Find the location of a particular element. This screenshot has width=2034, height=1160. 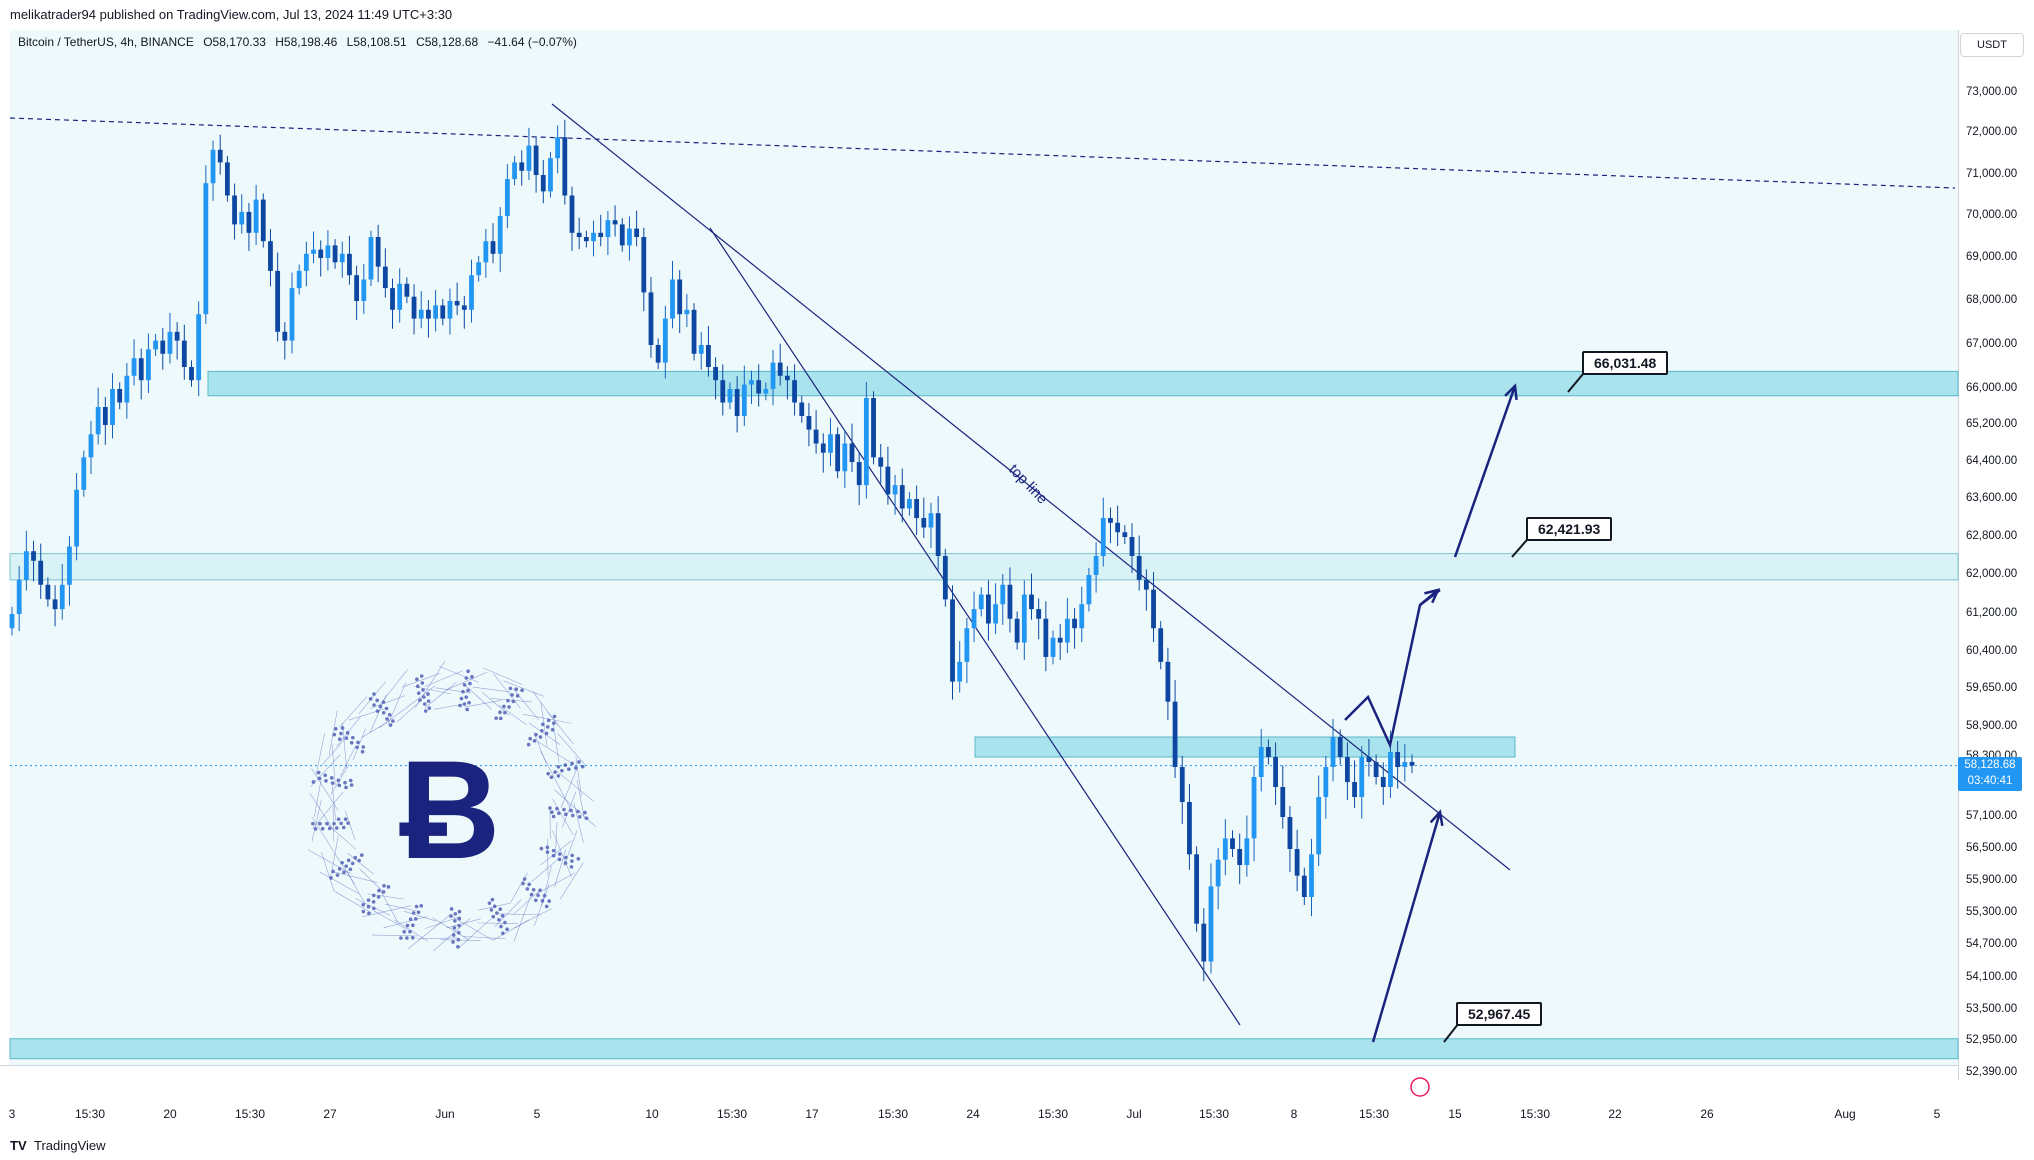

time-tick: Jun is located at coordinates (445, 1114).